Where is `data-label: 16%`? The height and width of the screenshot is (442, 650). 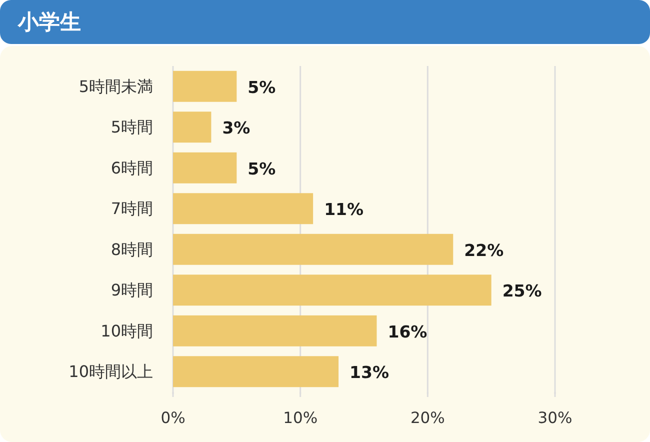
data-label: 16% is located at coordinates (408, 332).